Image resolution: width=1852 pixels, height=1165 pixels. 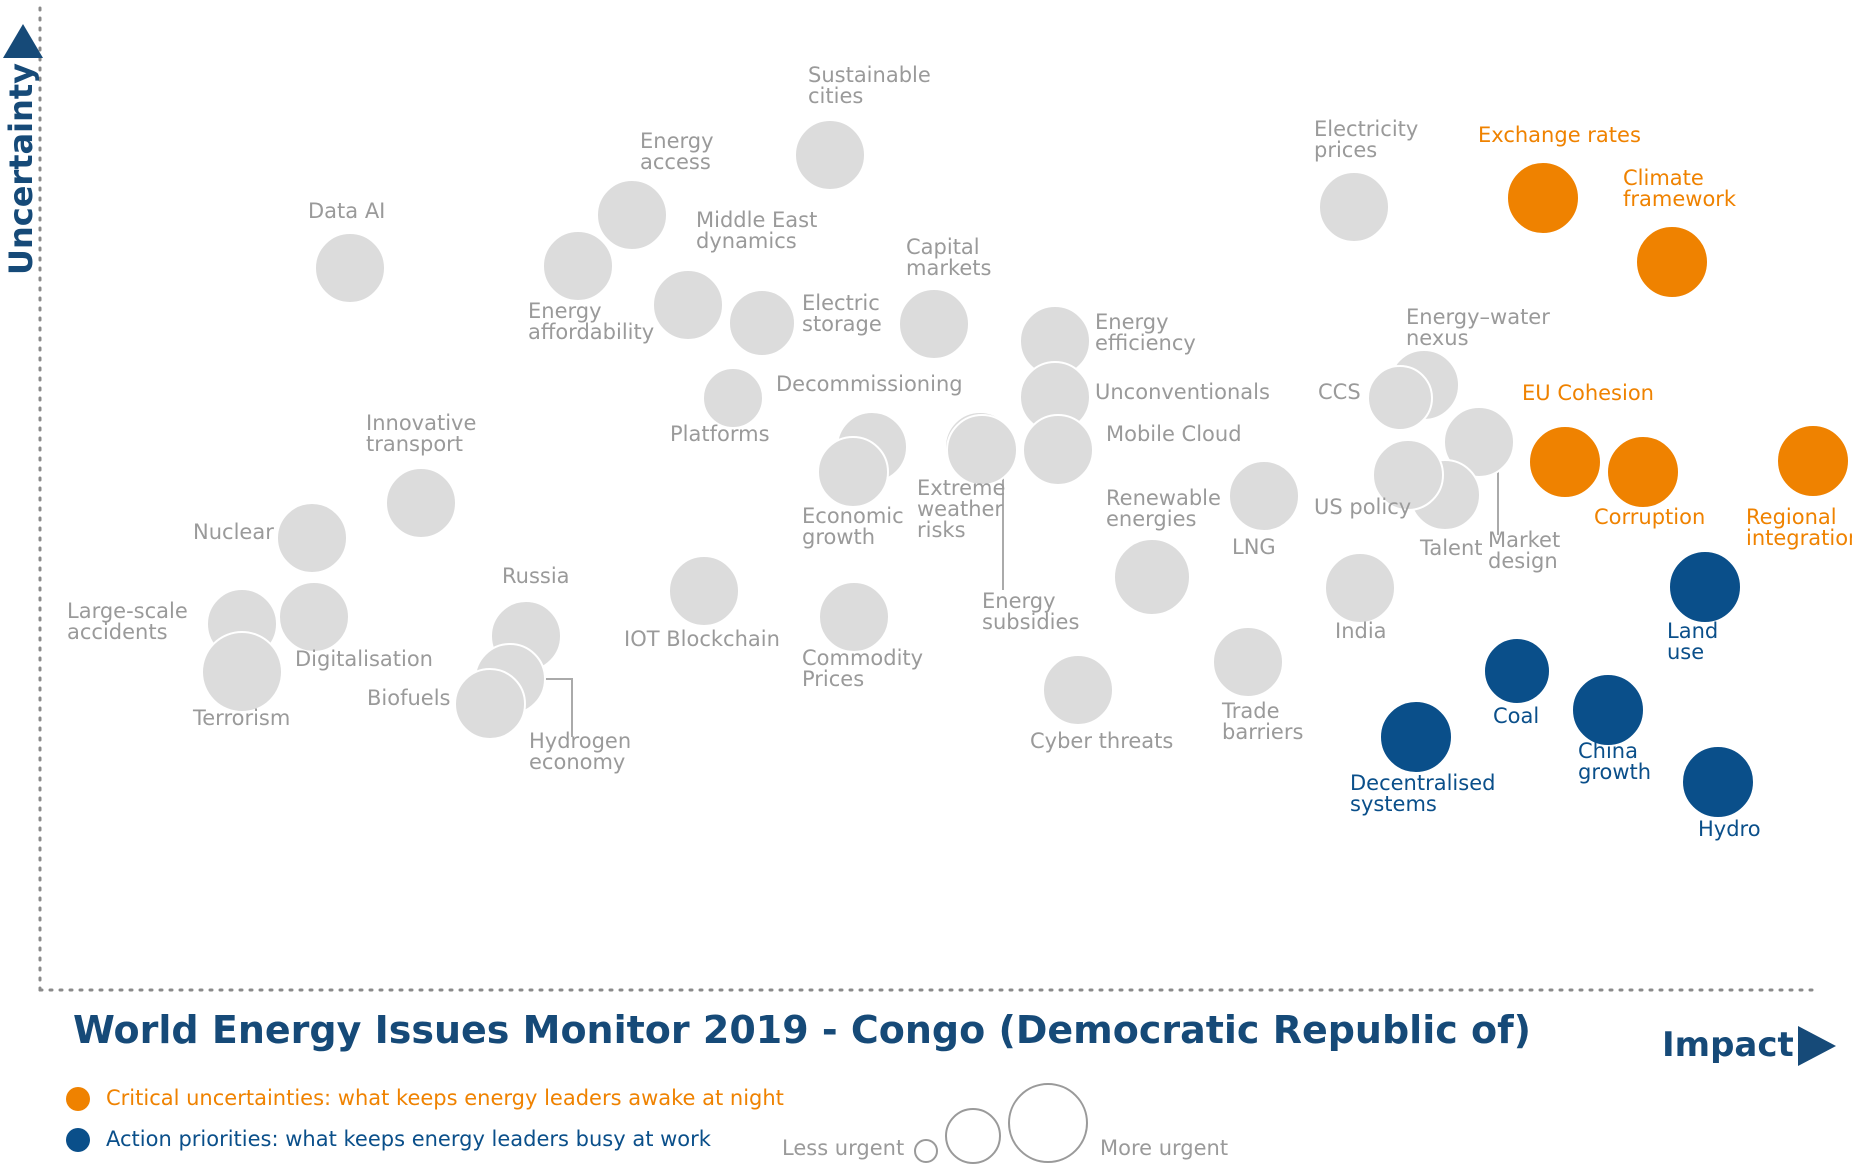 What do you see at coordinates (1048, 1123) in the screenshot?
I see `size-large-circle` at bounding box center [1048, 1123].